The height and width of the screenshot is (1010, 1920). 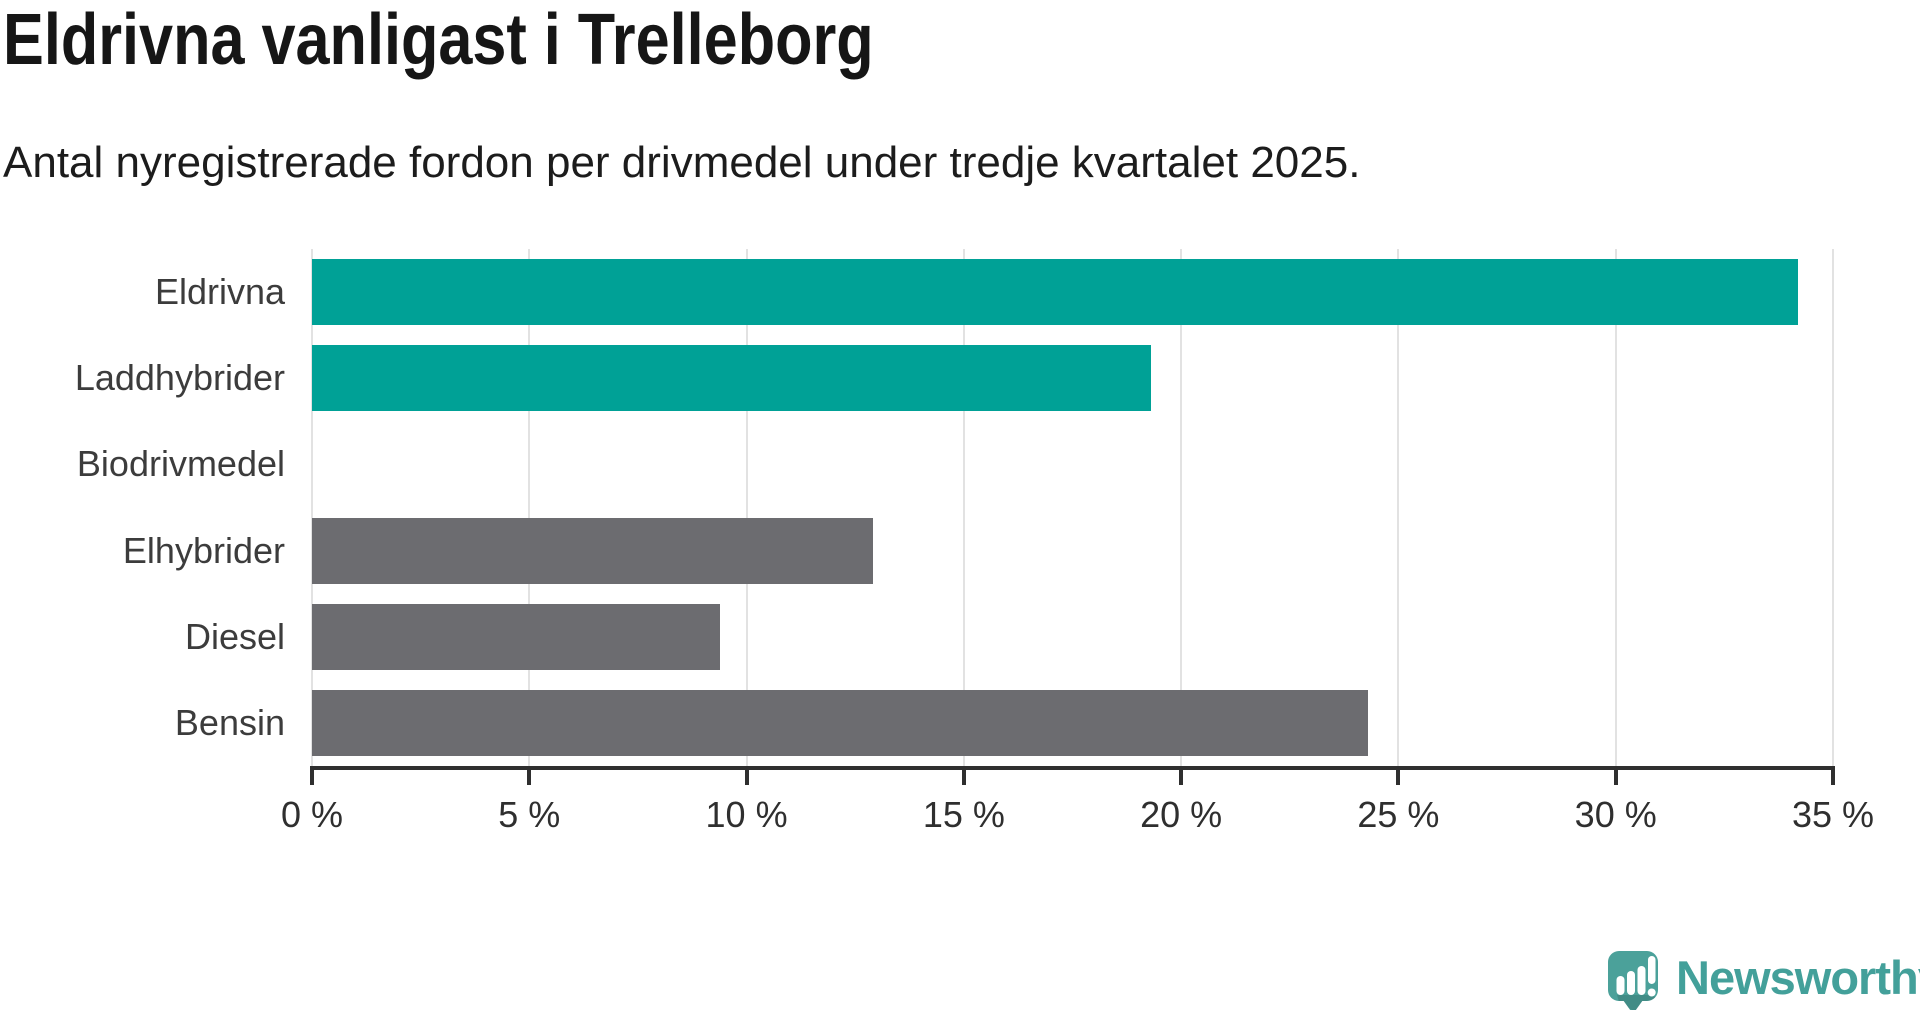 What do you see at coordinates (229, 722) in the screenshot?
I see `y-label-bensin: Bensin` at bounding box center [229, 722].